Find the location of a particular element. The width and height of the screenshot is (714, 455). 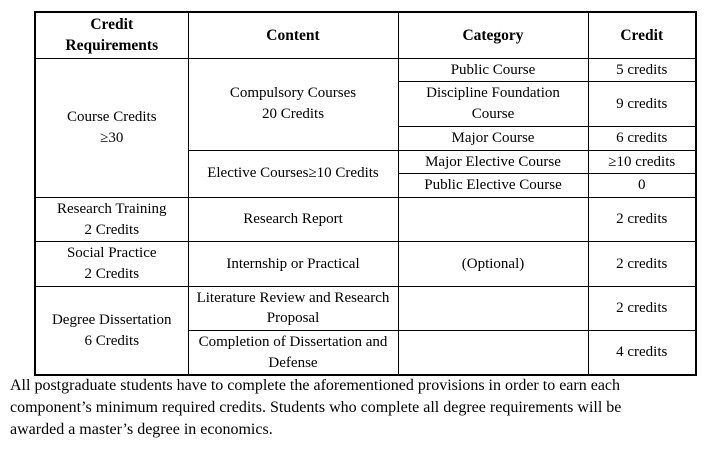

cell-research-training-requirement: Research Training 2 Credits is located at coordinates (111, 219).